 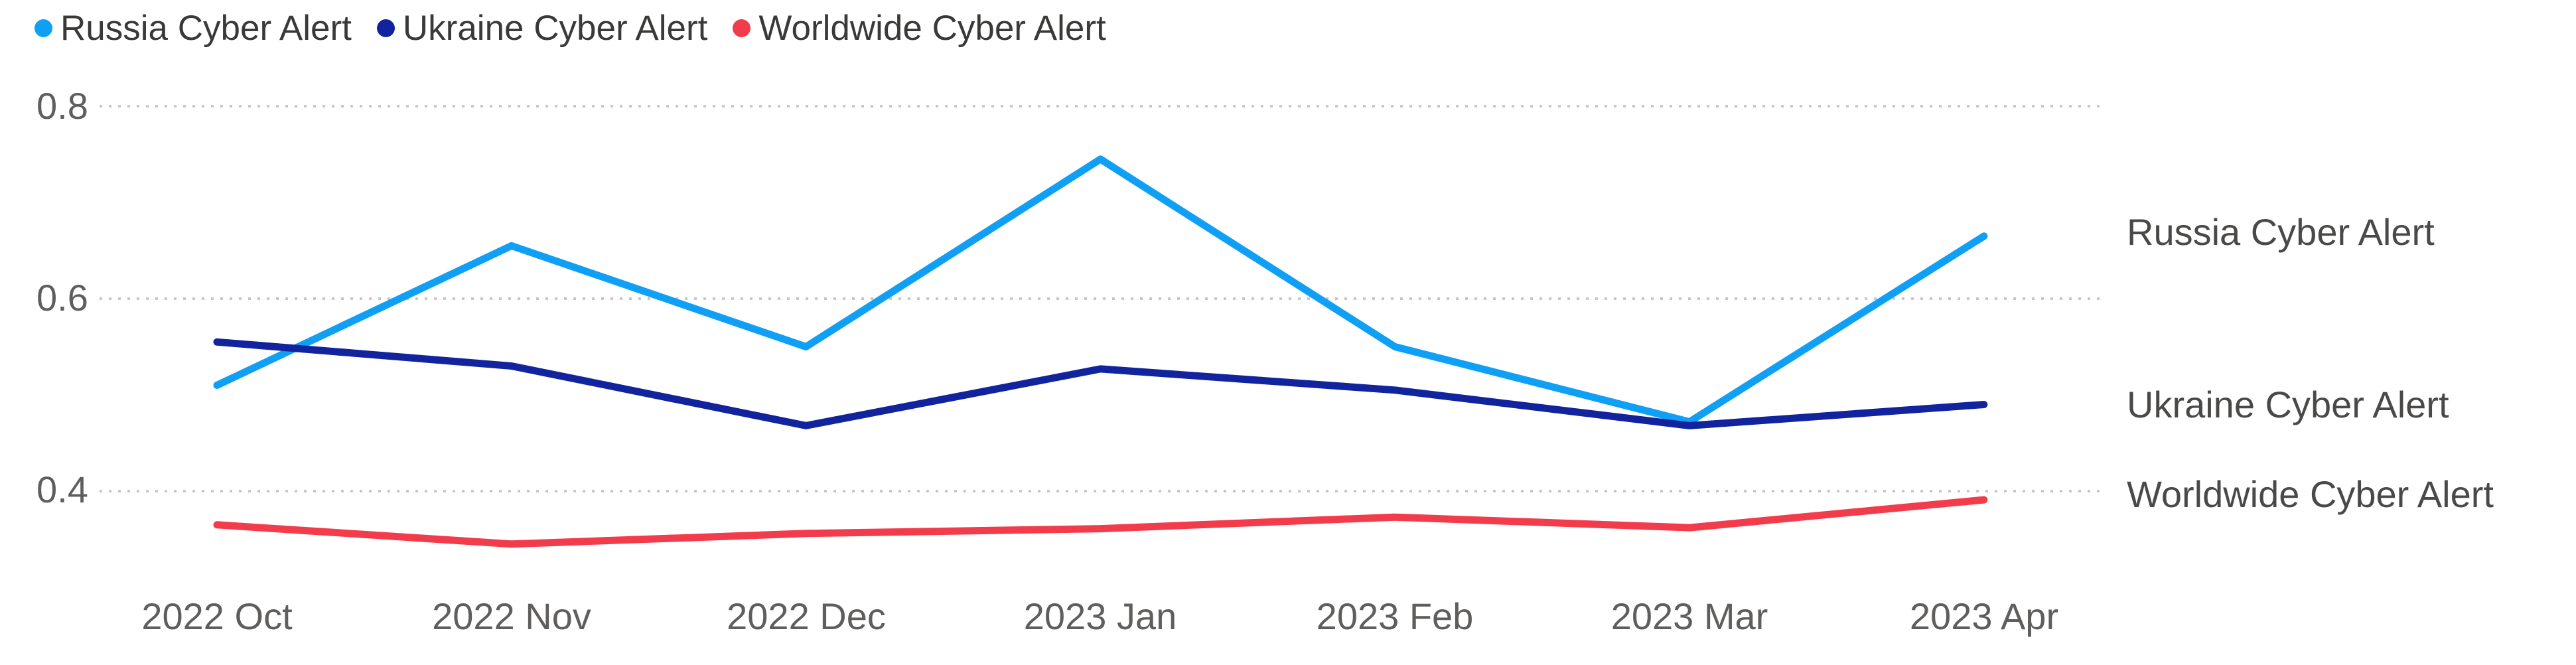 I want to click on series-end-label-russia: Russia Cyber Alert, so click(x=2281, y=232).